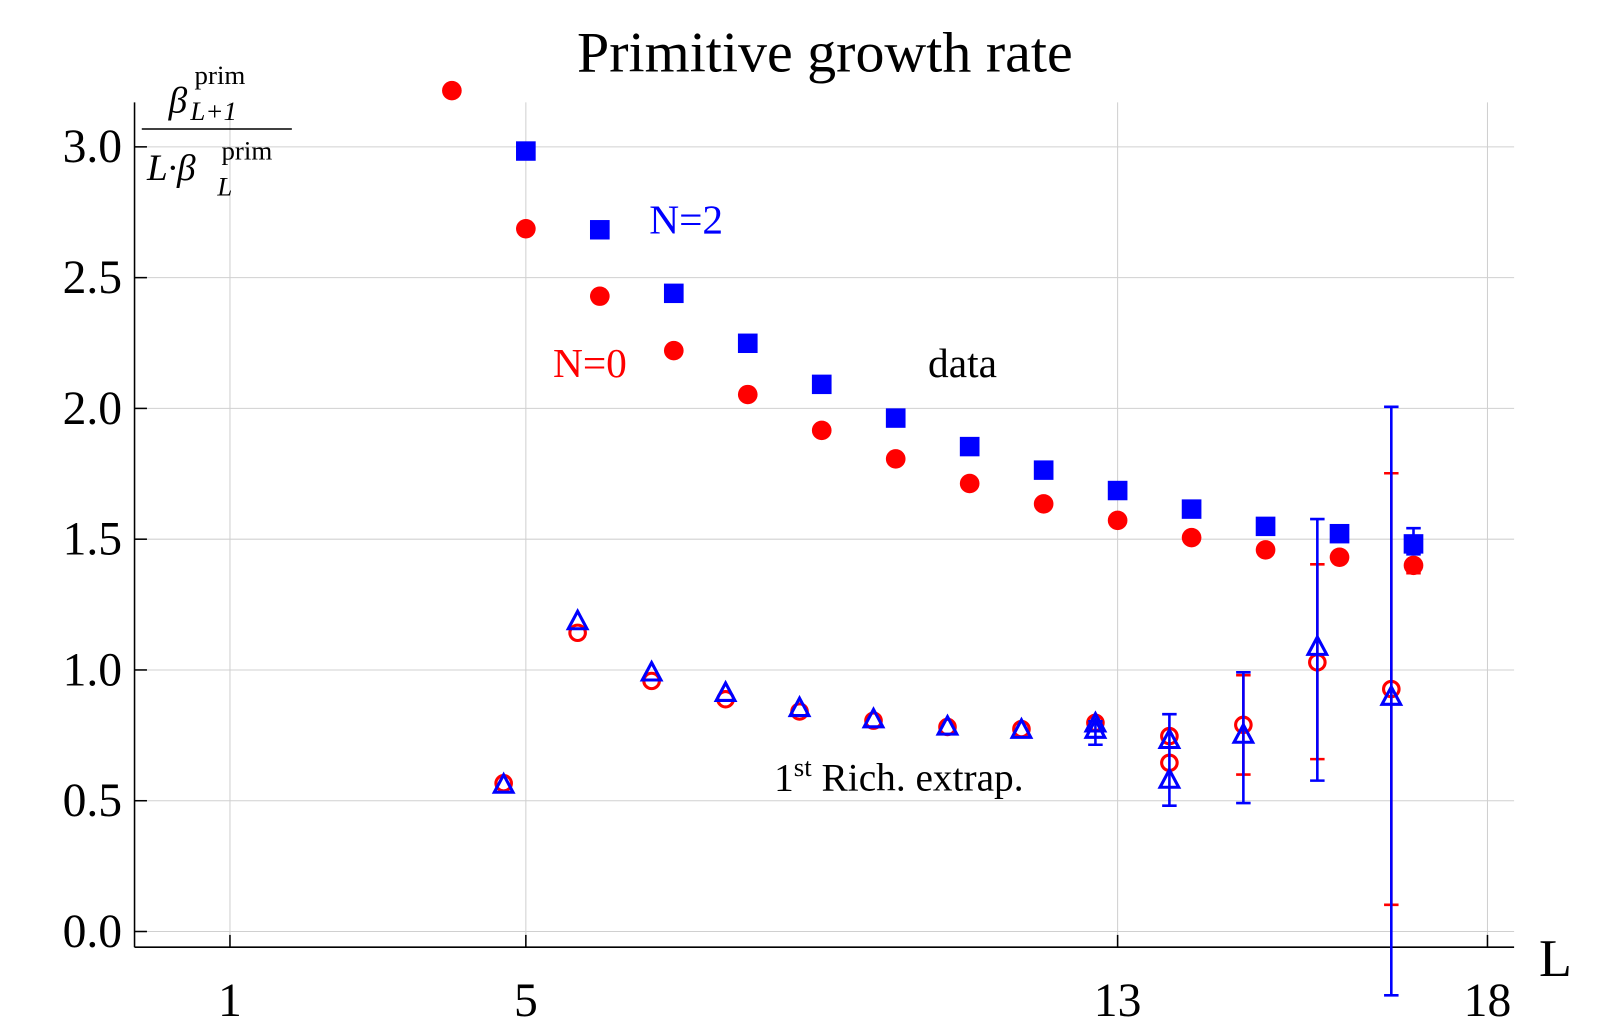 The height and width of the screenshot is (1024, 1600). Describe the element at coordinates (93, 932) in the screenshot. I see `y-tick-label: 0.0` at that location.